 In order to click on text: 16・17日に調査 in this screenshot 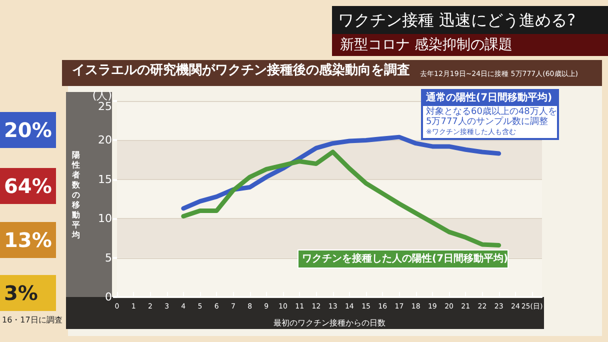, I will do `click(32, 320)`.